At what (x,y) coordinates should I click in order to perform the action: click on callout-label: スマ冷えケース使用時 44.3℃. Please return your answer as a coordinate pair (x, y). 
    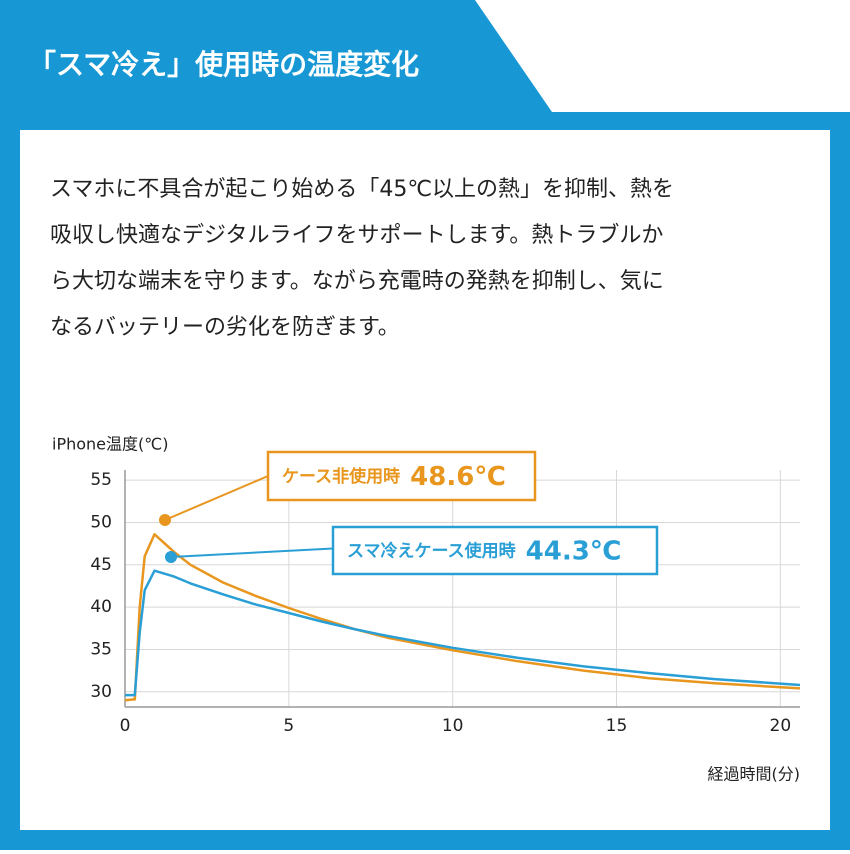
    Looking at the image, I should click on (484, 551).